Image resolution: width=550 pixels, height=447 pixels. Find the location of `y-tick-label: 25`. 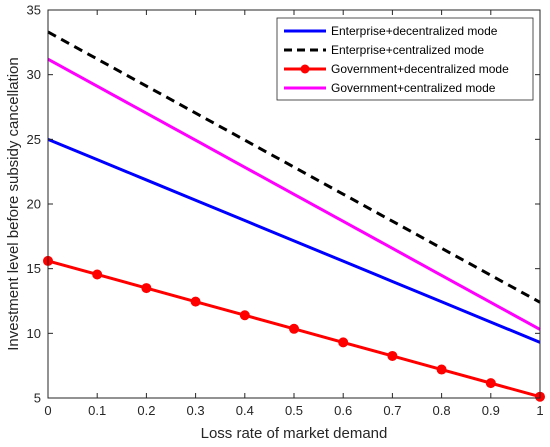

y-tick-label: 25 is located at coordinates (34, 139).